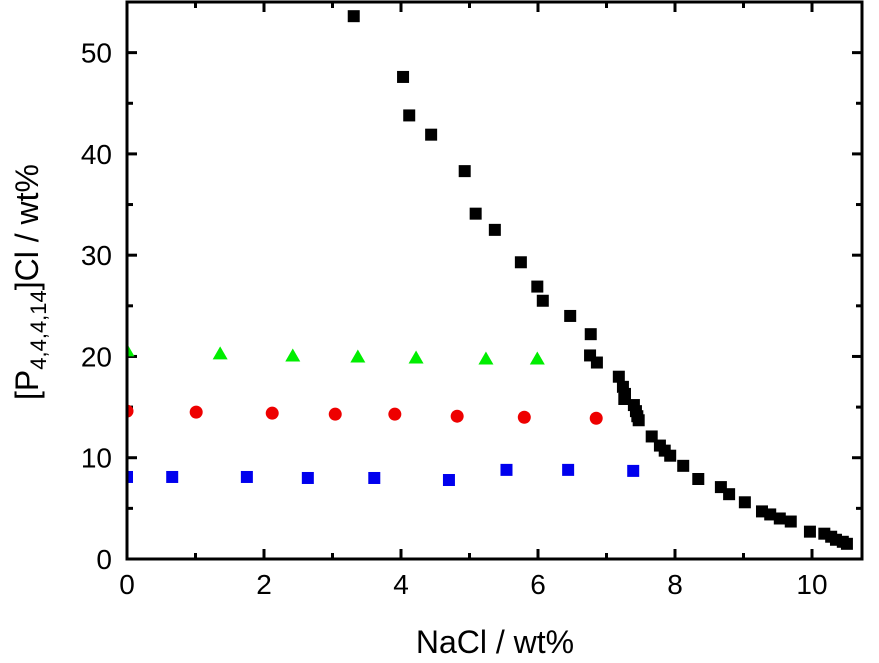 Image resolution: width=879 pixels, height=663 pixels. I want to click on y-tick-label: 20, so click(96, 356).